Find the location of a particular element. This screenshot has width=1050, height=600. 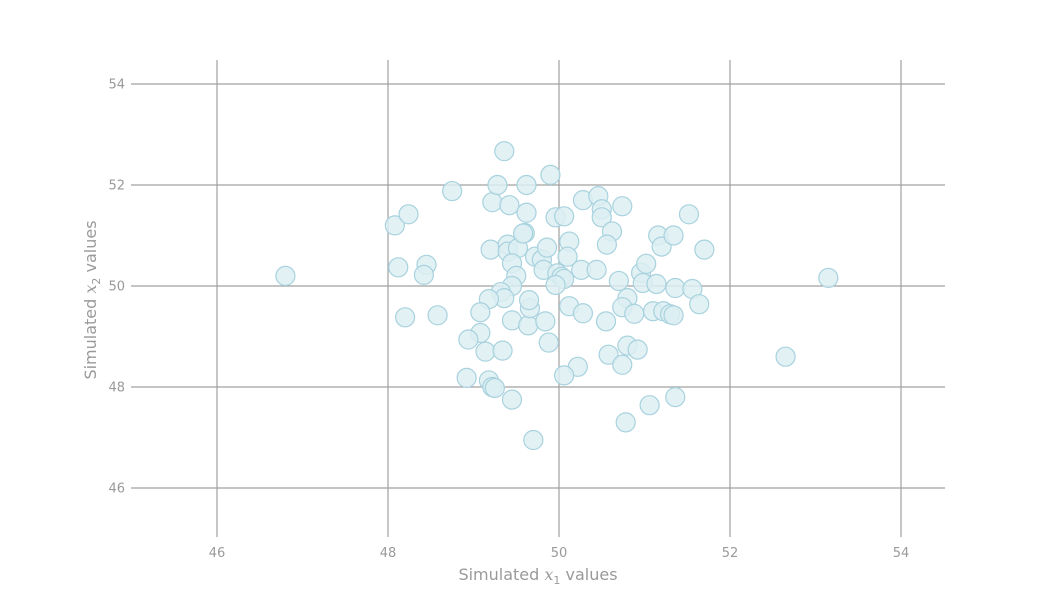

y-tick-label: 46 is located at coordinates (116, 489).